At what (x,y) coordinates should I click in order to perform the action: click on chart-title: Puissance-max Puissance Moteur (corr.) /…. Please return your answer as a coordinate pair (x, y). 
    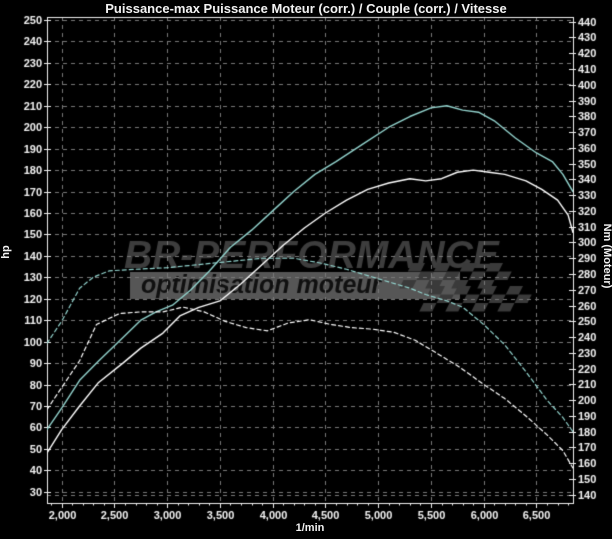
    Looking at the image, I should click on (306, 8).